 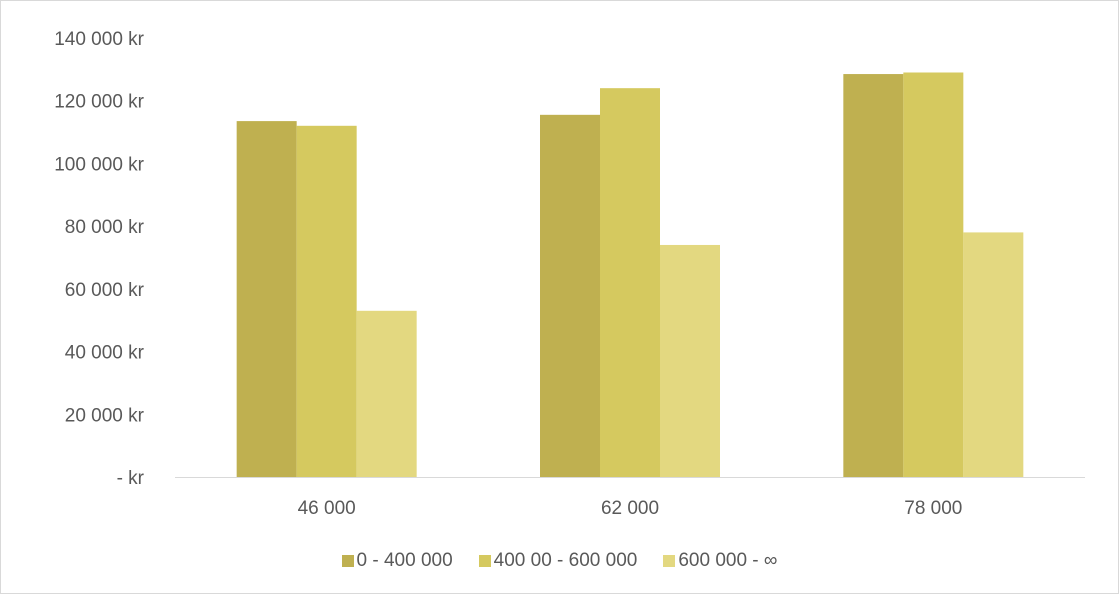 What do you see at coordinates (933, 508) in the screenshot?
I see `x-tick-label: 78 000` at bounding box center [933, 508].